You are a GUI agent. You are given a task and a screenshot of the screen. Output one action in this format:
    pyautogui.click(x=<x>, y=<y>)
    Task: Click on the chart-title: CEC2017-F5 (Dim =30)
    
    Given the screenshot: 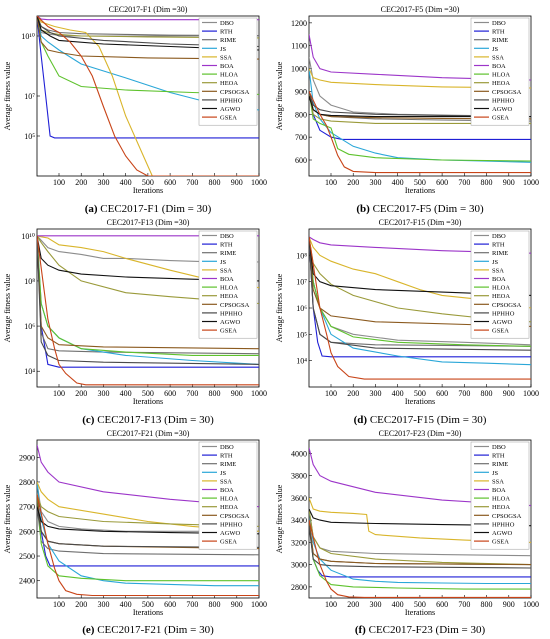 What is the action you would take?
    pyautogui.click(x=420, y=9)
    